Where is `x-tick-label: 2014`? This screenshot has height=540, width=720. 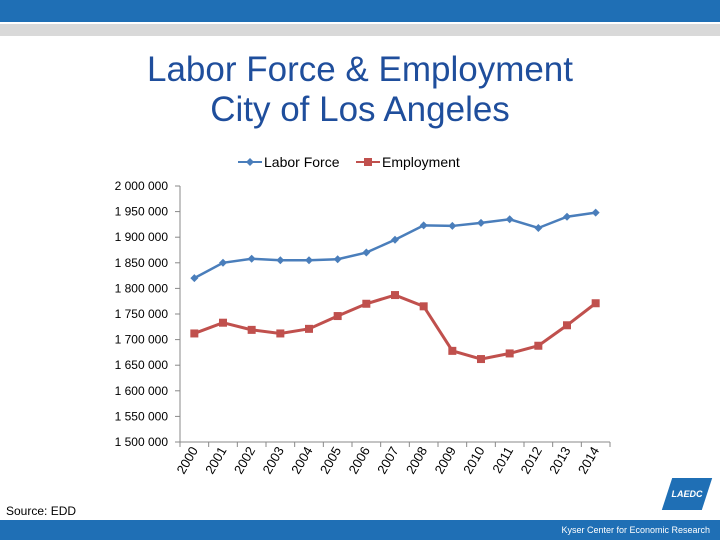 x-tick-label: 2014 is located at coordinates (588, 460).